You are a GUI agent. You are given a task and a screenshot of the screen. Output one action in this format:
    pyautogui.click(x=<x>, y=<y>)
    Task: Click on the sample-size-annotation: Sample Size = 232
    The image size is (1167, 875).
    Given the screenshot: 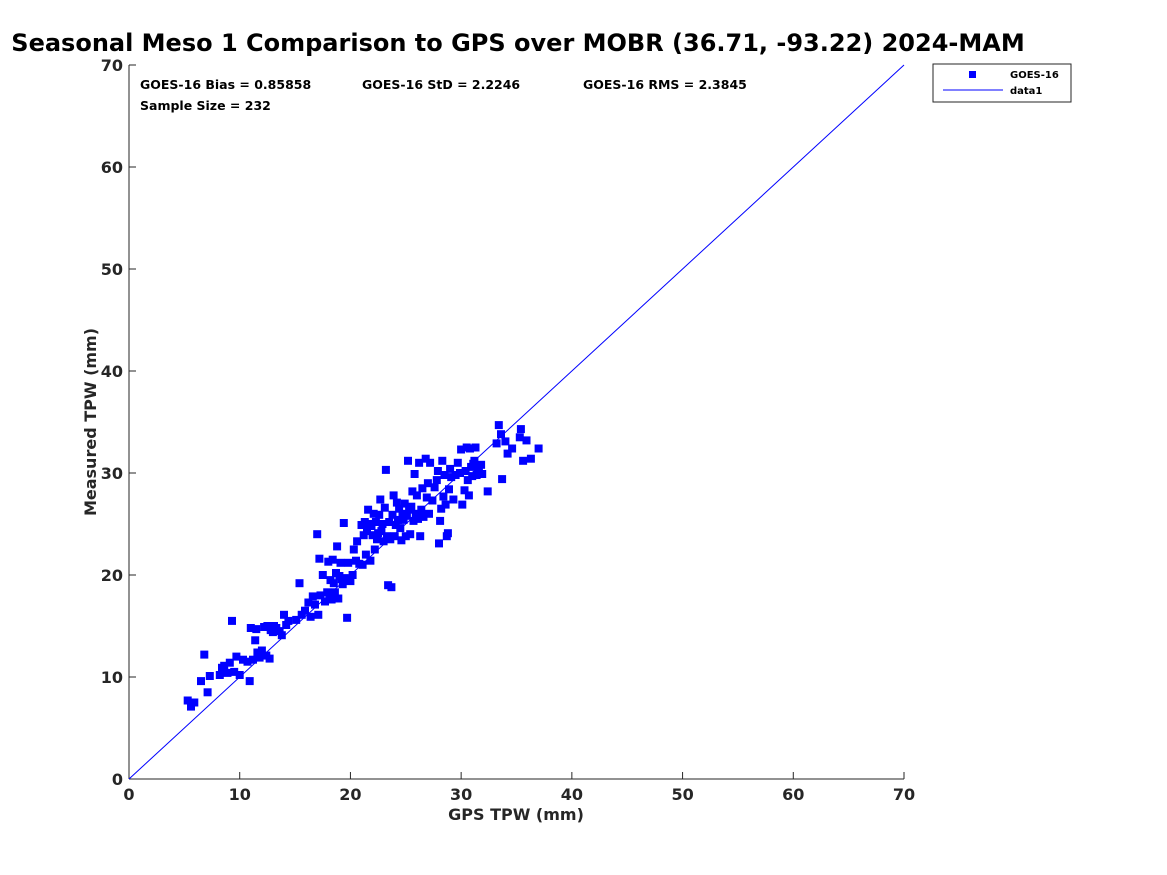 What is the action you would take?
    pyautogui.click(x=205, y=105)
    